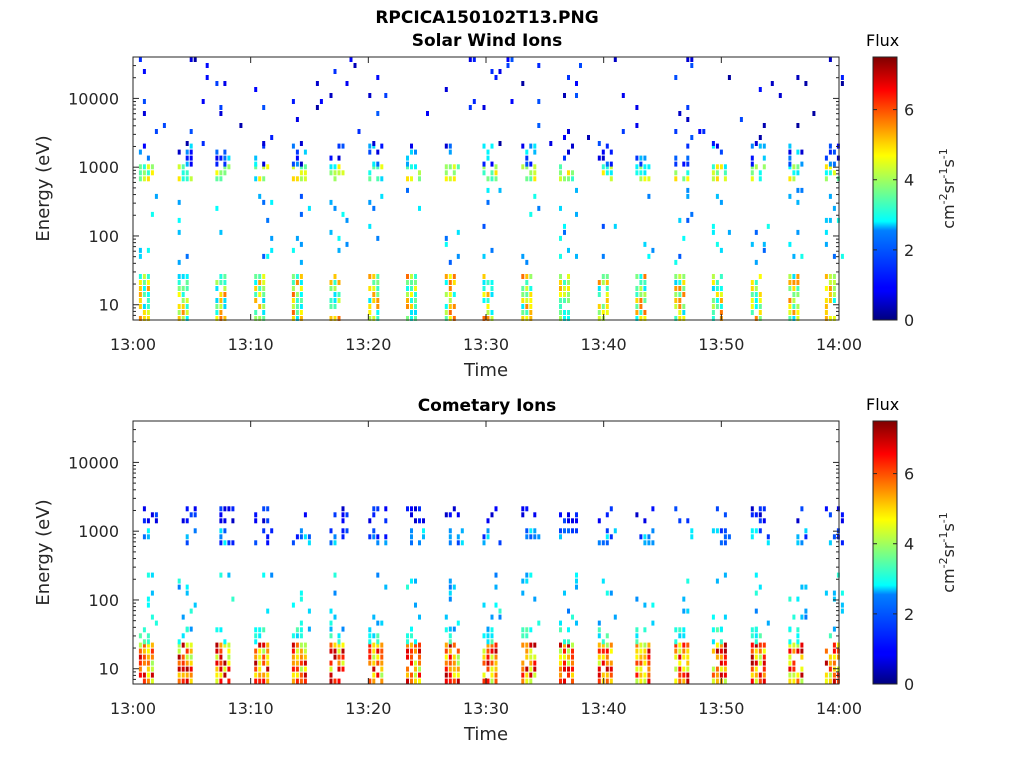 This screenshot has height=768, width=1024. What do you see at coordinates (109, 305) in the screenshot?
I see `y-tick-label: 10` at bounding box center [109, 305].